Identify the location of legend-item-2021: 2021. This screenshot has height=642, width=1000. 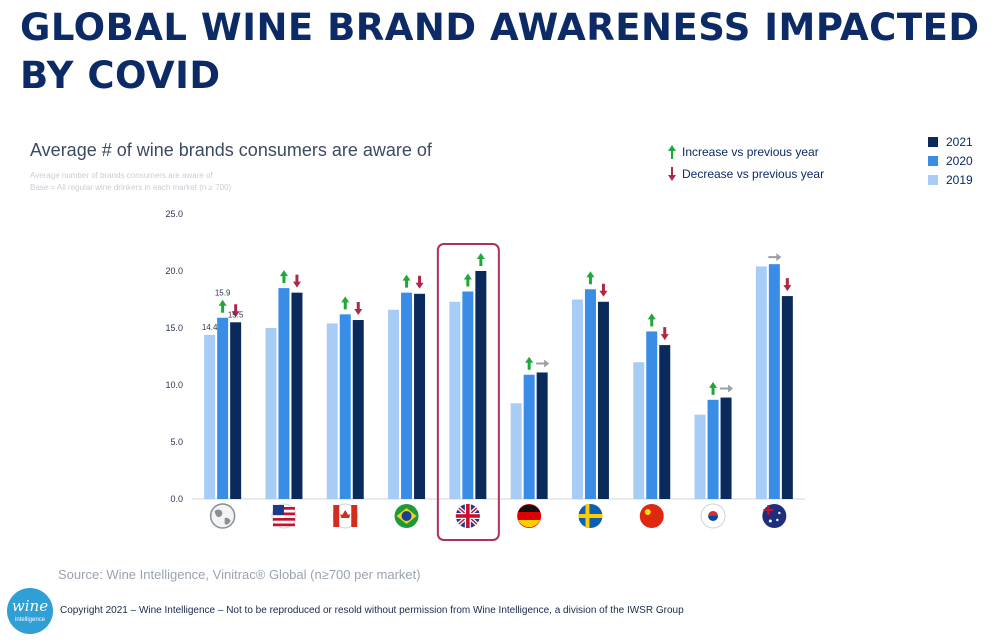
(950, 141).